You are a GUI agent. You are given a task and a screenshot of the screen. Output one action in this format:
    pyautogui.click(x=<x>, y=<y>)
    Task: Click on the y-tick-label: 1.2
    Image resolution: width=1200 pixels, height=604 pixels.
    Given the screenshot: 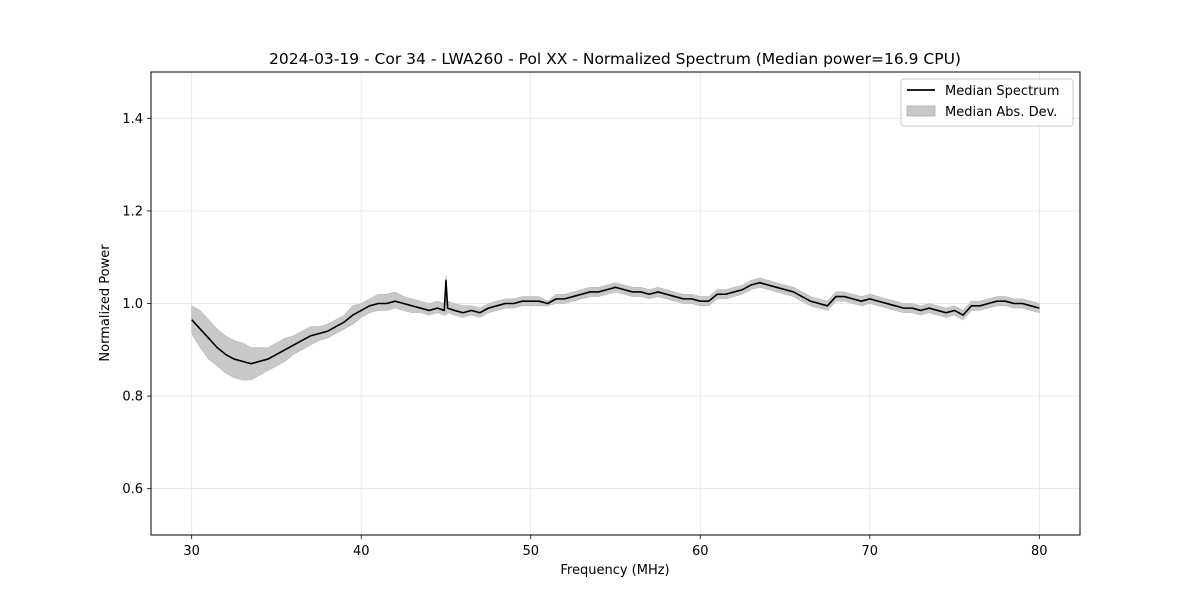 What is the action you would take?
    pyautogui.click(x=132, y=211)
    